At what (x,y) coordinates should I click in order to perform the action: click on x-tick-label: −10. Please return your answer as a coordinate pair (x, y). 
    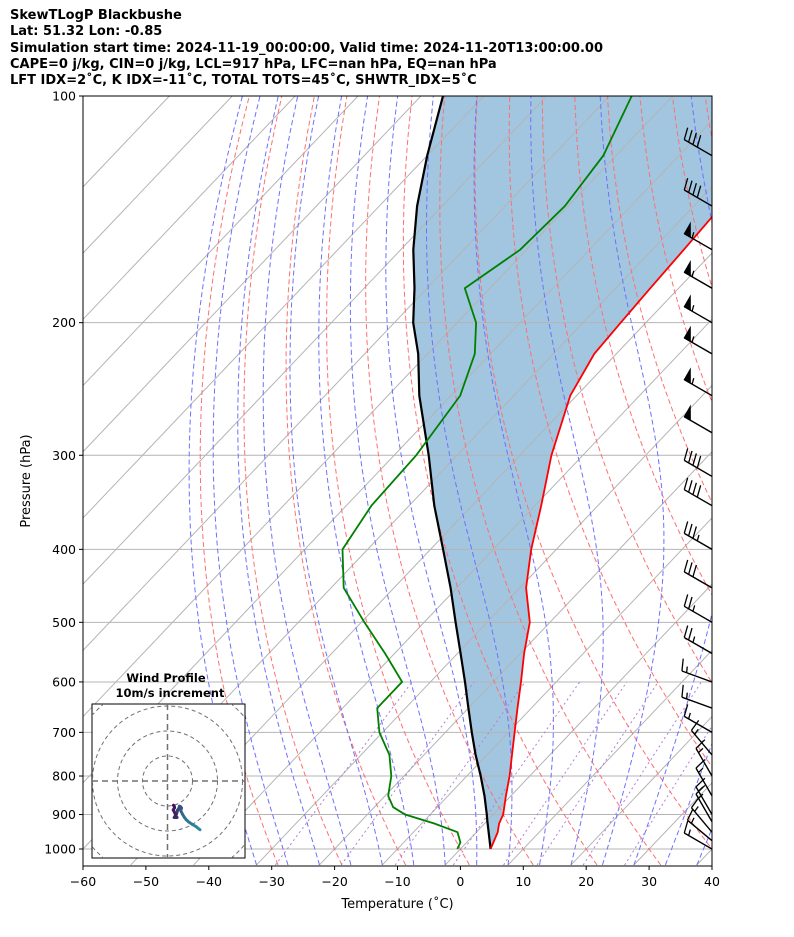
    Looking at the image, I should click on (397, 881).